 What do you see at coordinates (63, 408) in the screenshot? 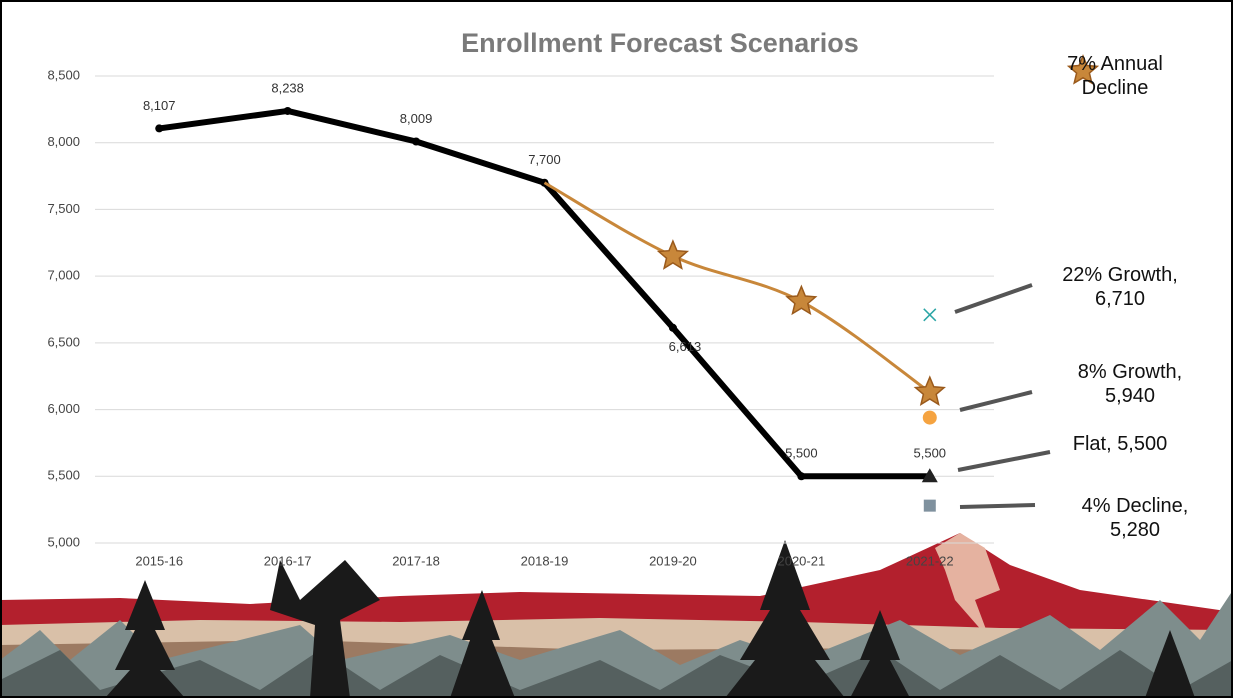
I see `y-tick-label: 6,000` at bounding box center [63, 408].